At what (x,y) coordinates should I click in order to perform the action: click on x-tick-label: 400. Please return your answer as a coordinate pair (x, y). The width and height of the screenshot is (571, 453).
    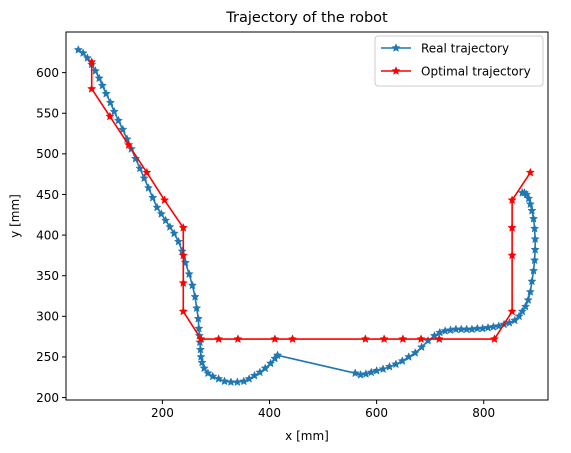
    Looking at the image, I should click on (269, 413).